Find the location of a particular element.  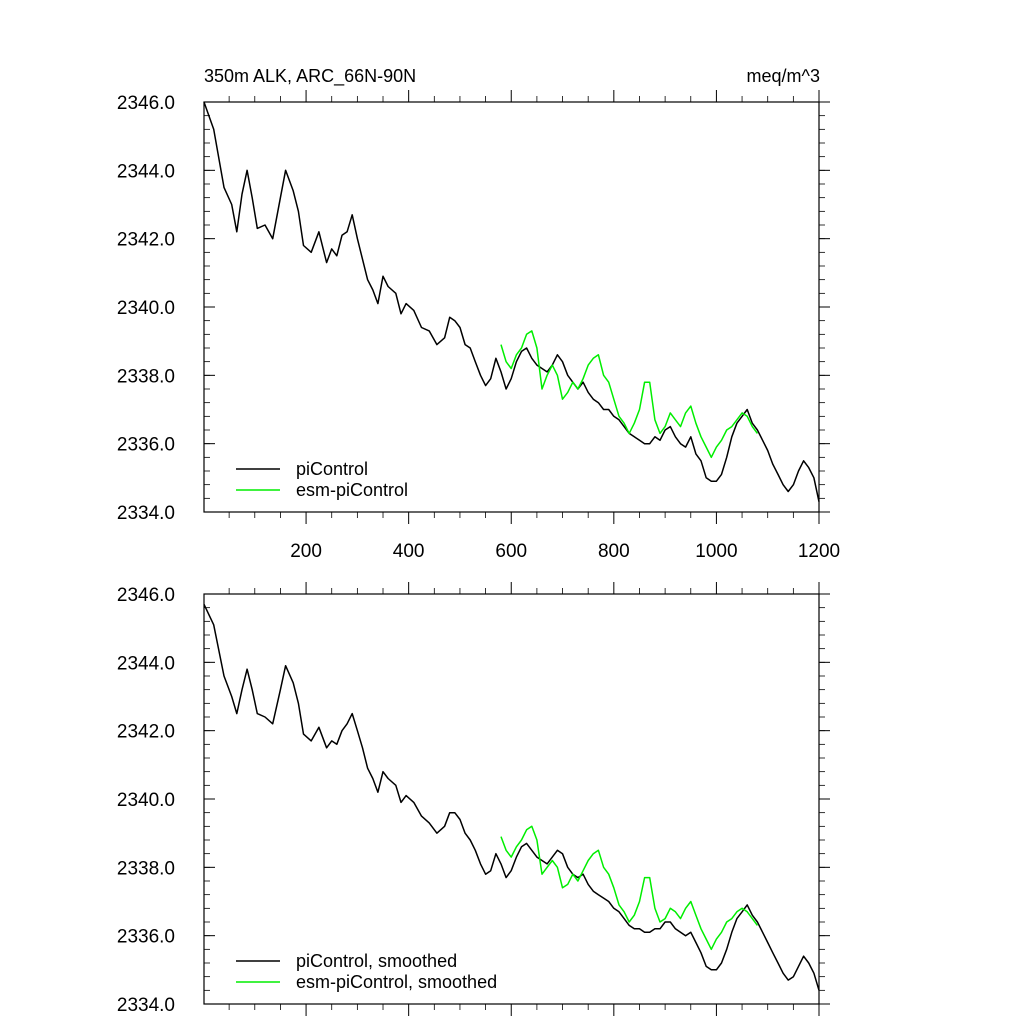

x-tick-label: 600 is located at coordinates (511, 551).